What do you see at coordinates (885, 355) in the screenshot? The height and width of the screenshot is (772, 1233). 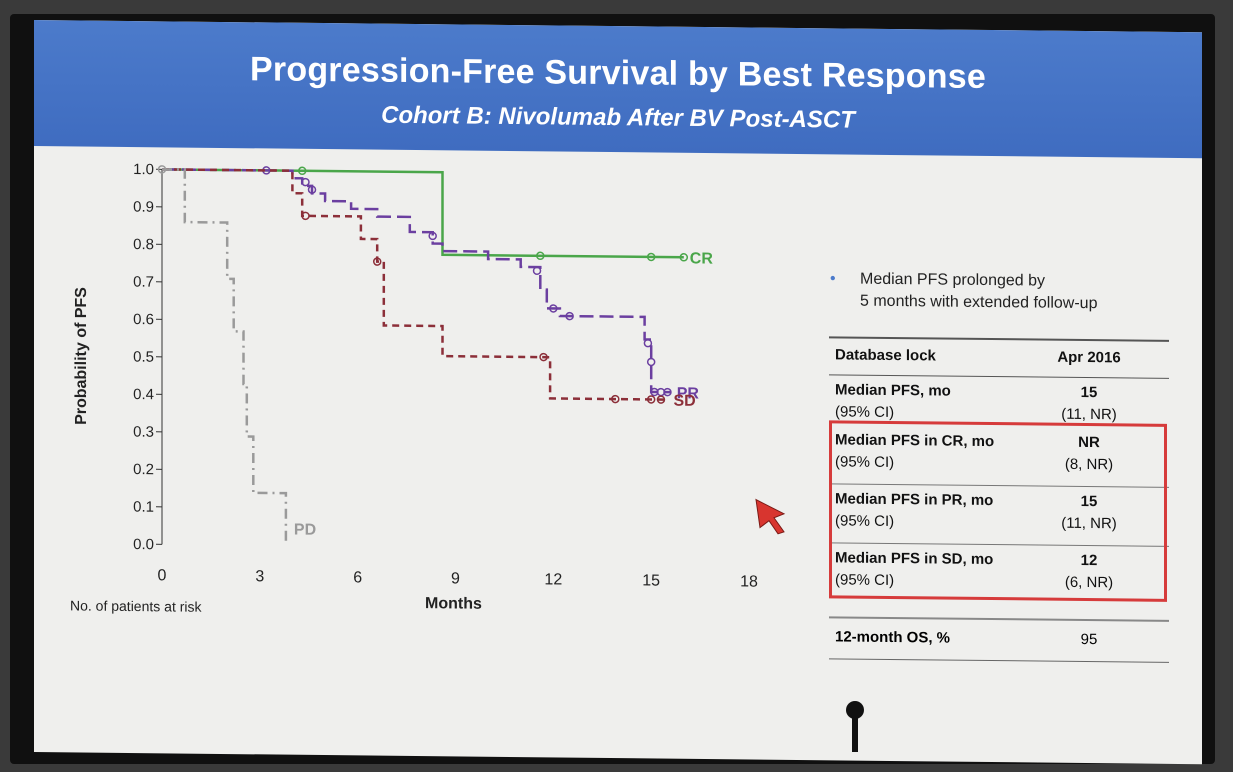 I see `header-label: Database lock` at bounding box center [885, 355].